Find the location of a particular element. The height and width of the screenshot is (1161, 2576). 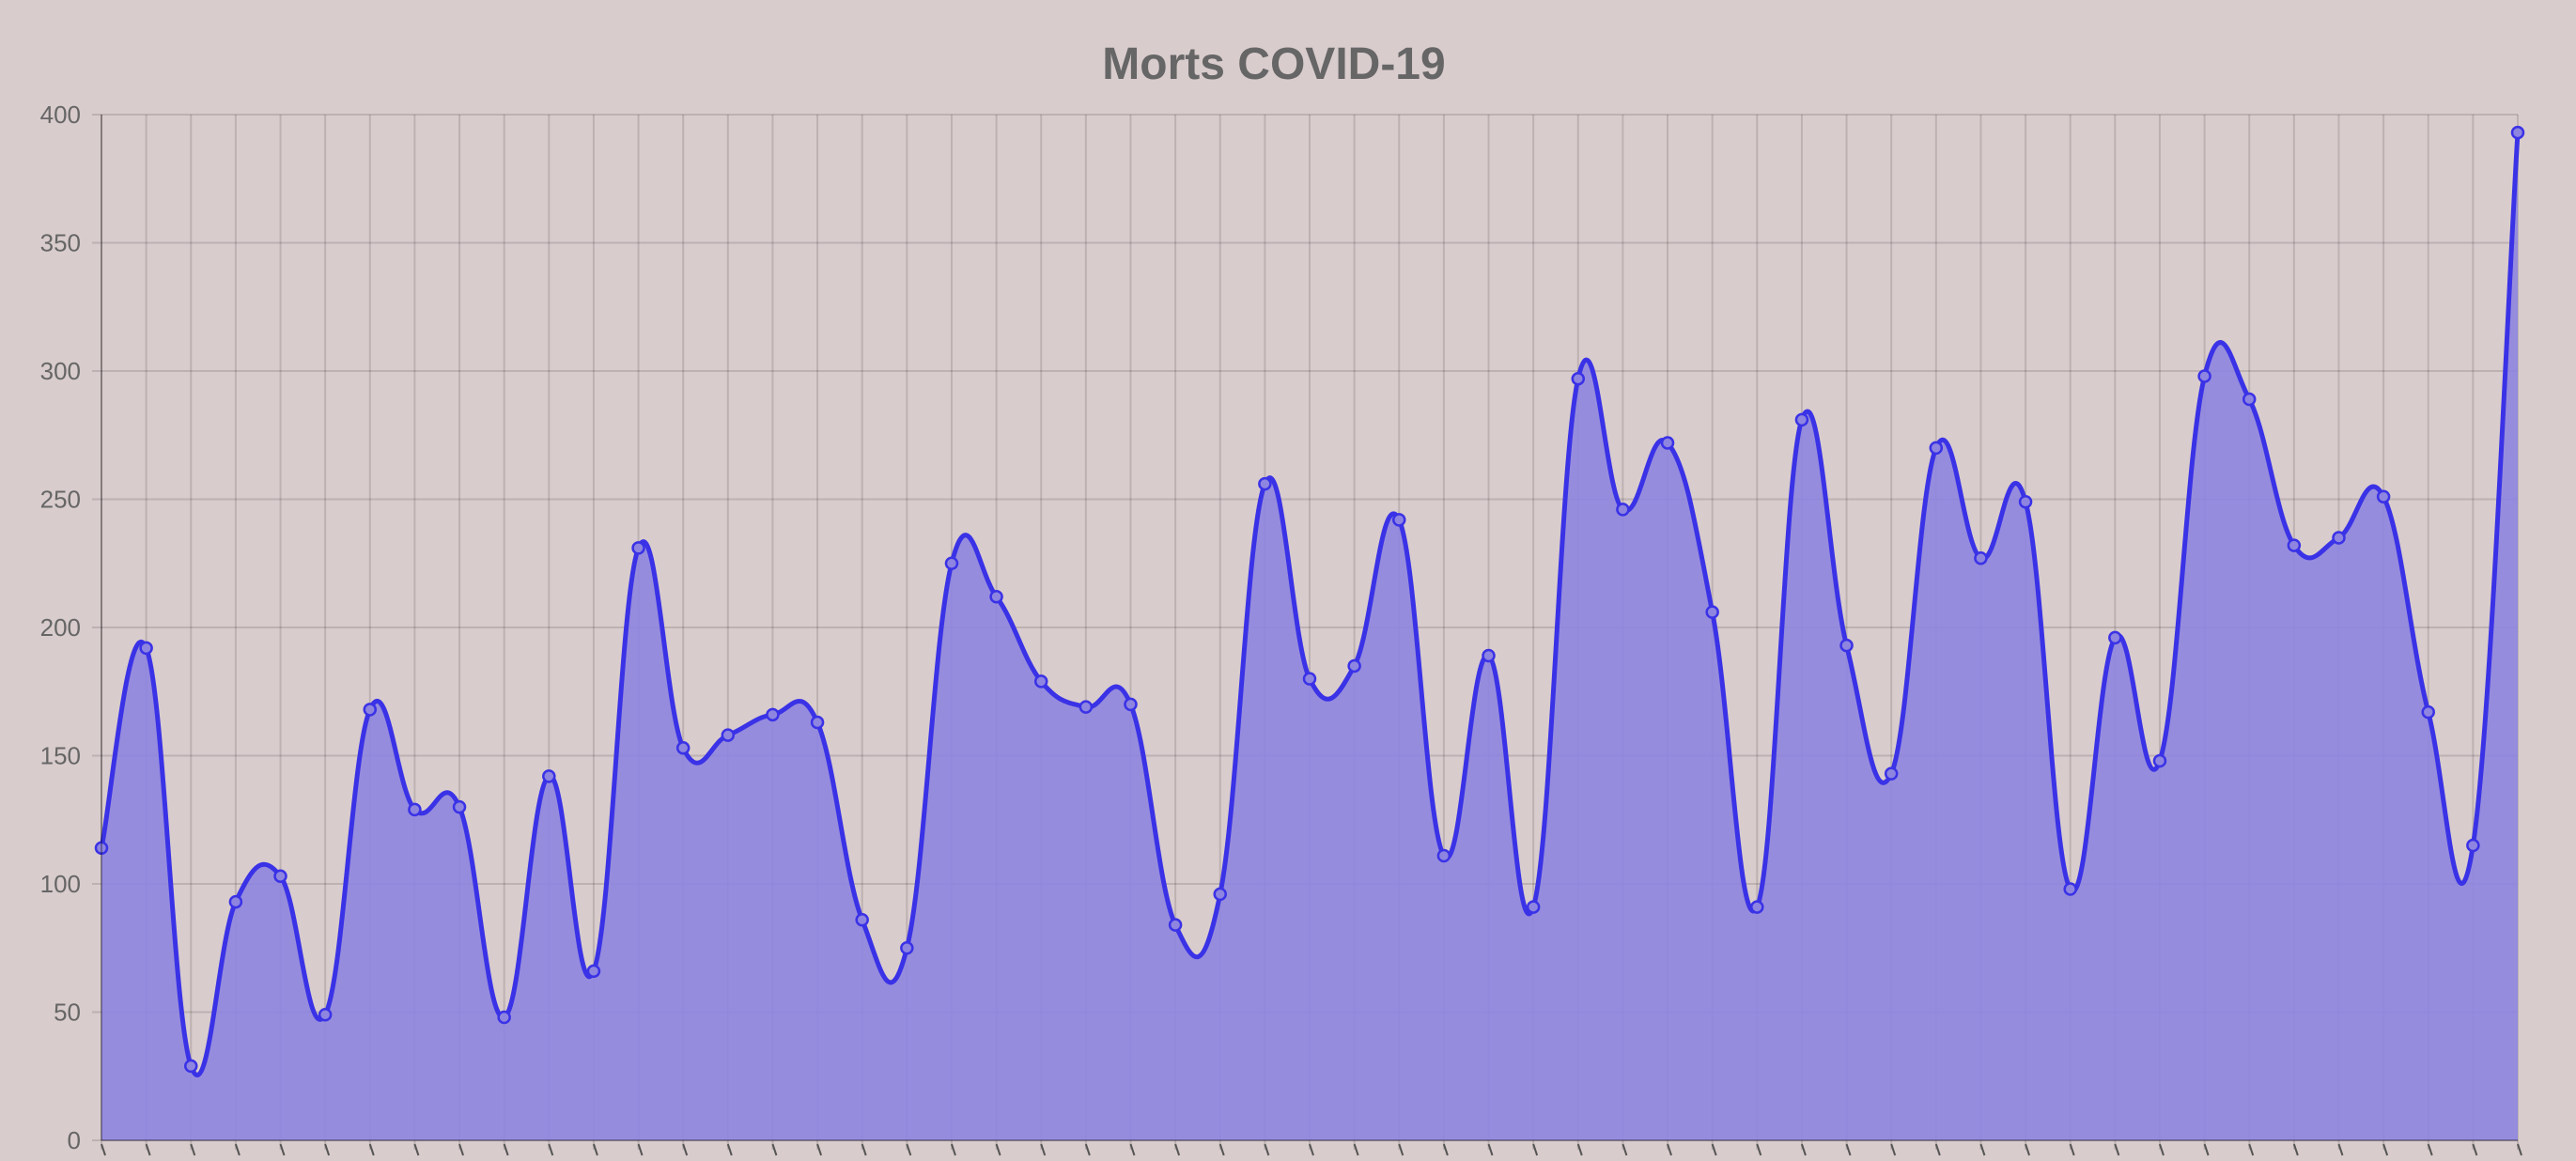

y-tick-label: 400 is located at coordinates (60, 115).